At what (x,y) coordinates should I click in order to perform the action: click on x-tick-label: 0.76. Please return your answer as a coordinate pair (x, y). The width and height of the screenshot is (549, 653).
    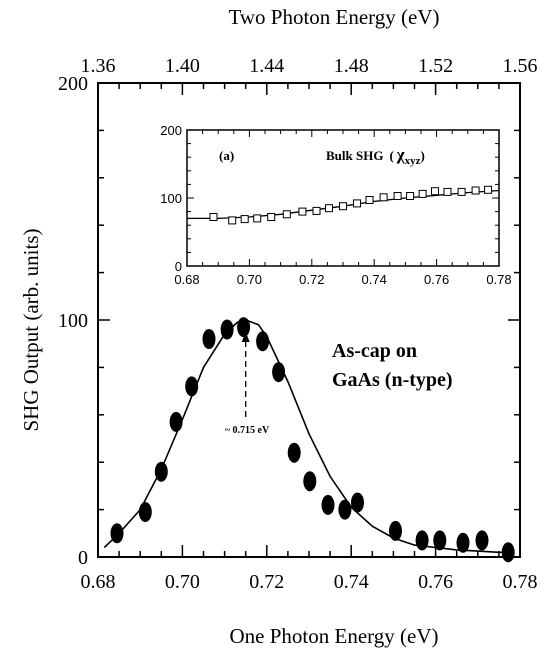
    Looking at the image, I should click on (435, 582).